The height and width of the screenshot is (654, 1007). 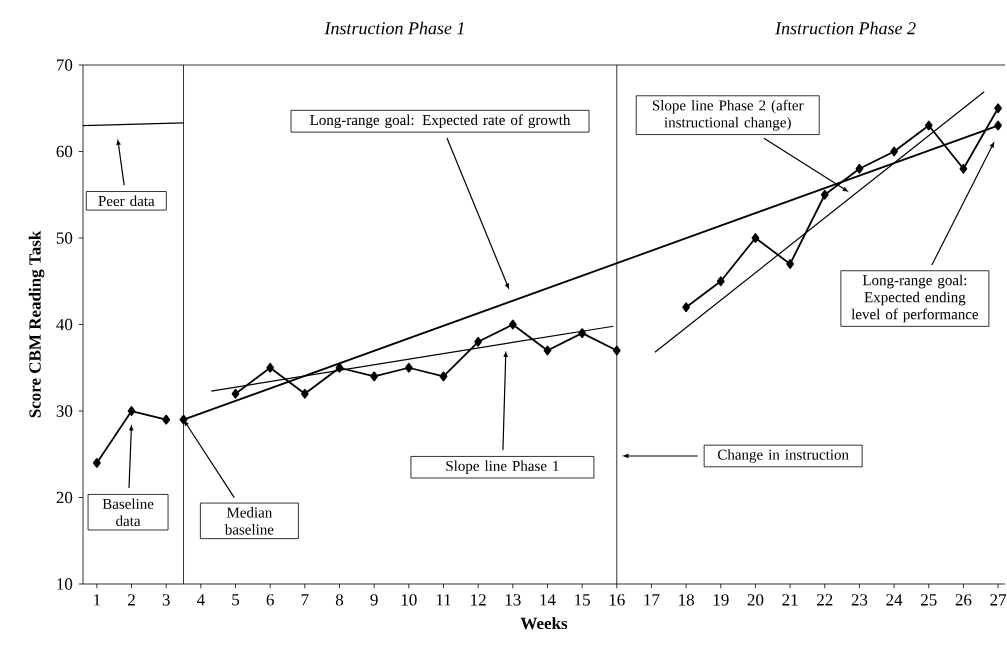 What do you see at coordinates (929, 600) in the screenshot?
I see `x-tick-label: 25` at bounding box center [929, 600].